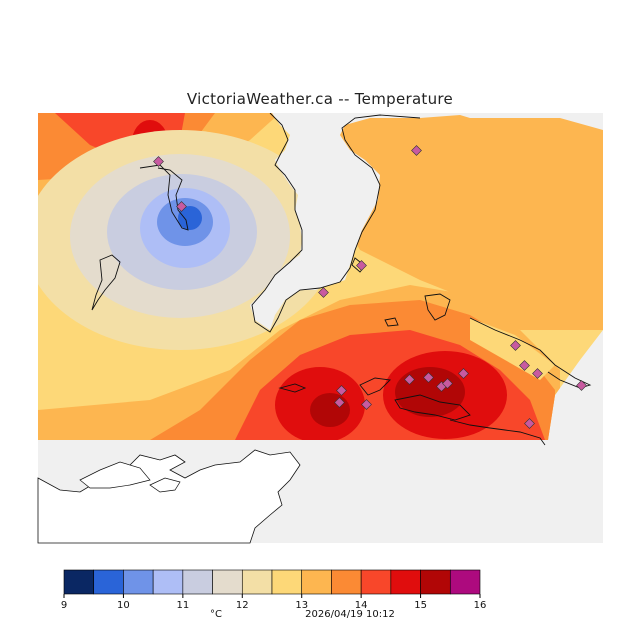  What do you see at coordinates (242, 605) in the screenshot?
I see `legend-tick-label: 12` at bounding box center [242, 605].